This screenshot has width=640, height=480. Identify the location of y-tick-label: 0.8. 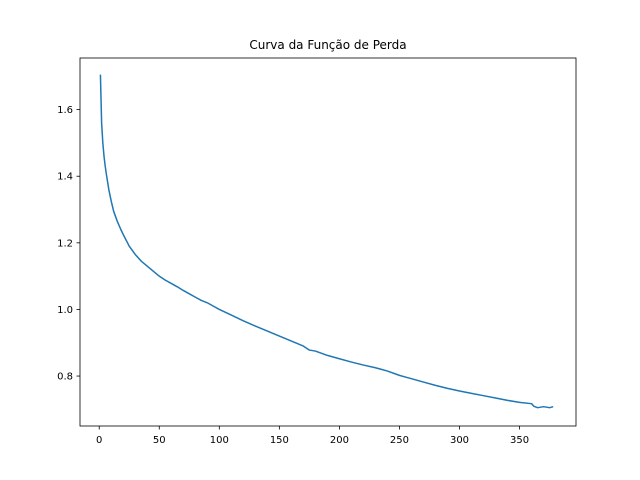
(65, 377).